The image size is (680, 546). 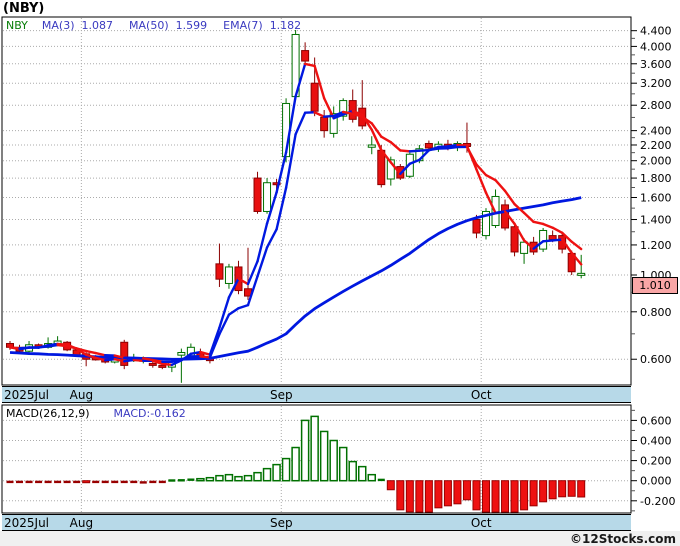 I want to click on ma50-label: MA(50), so click(x=149, y=25).